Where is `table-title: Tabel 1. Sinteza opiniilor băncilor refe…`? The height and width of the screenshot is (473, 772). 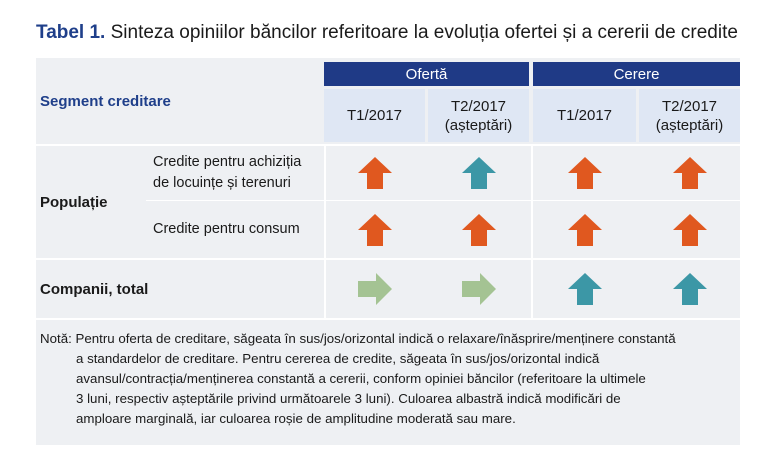
table-title: Tabel 1. Sinteza opiniilor băncilor refe… is located at coordinates (387, 33).